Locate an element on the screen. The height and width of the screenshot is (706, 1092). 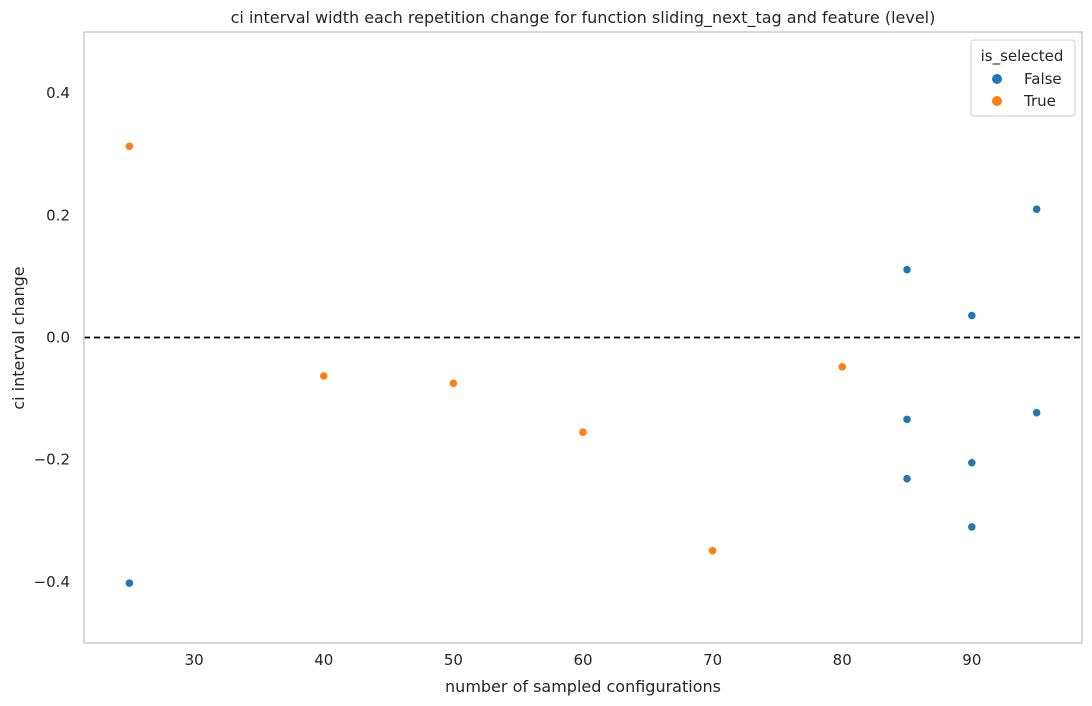
y-tick-label: 0.4 is located at coordinates (58, 93).